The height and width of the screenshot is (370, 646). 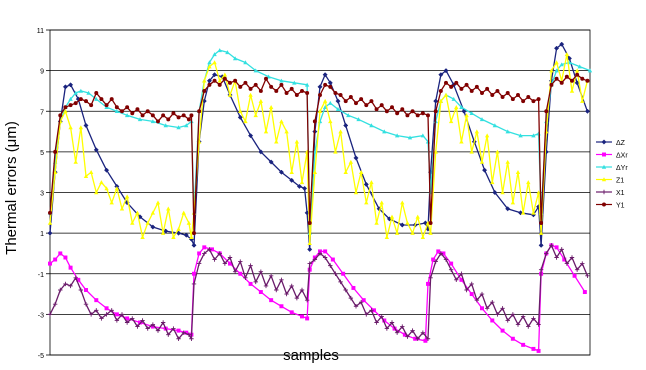 What do you see at coordinates (604, 142) in the screenshot?
I see `legend-swatch-marker` at bounding box center [604, 142].